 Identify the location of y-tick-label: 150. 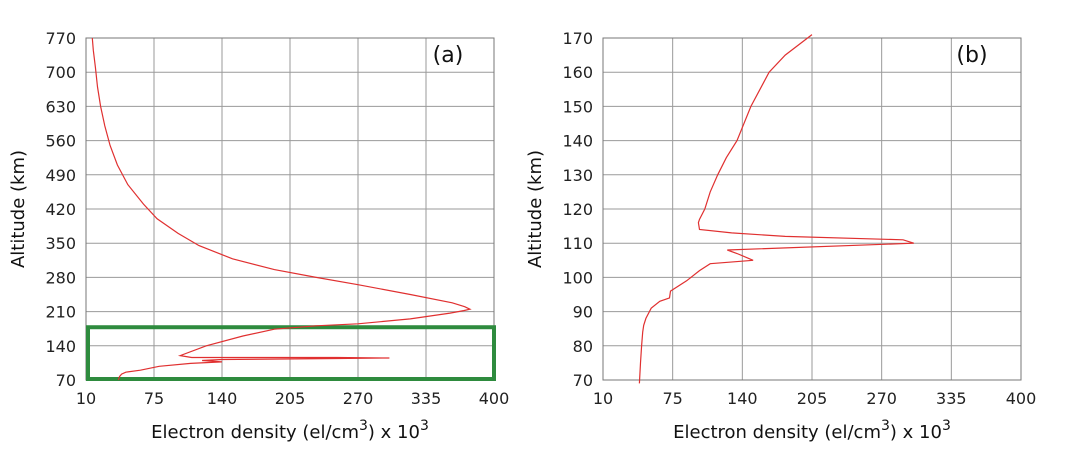
(577, 106).